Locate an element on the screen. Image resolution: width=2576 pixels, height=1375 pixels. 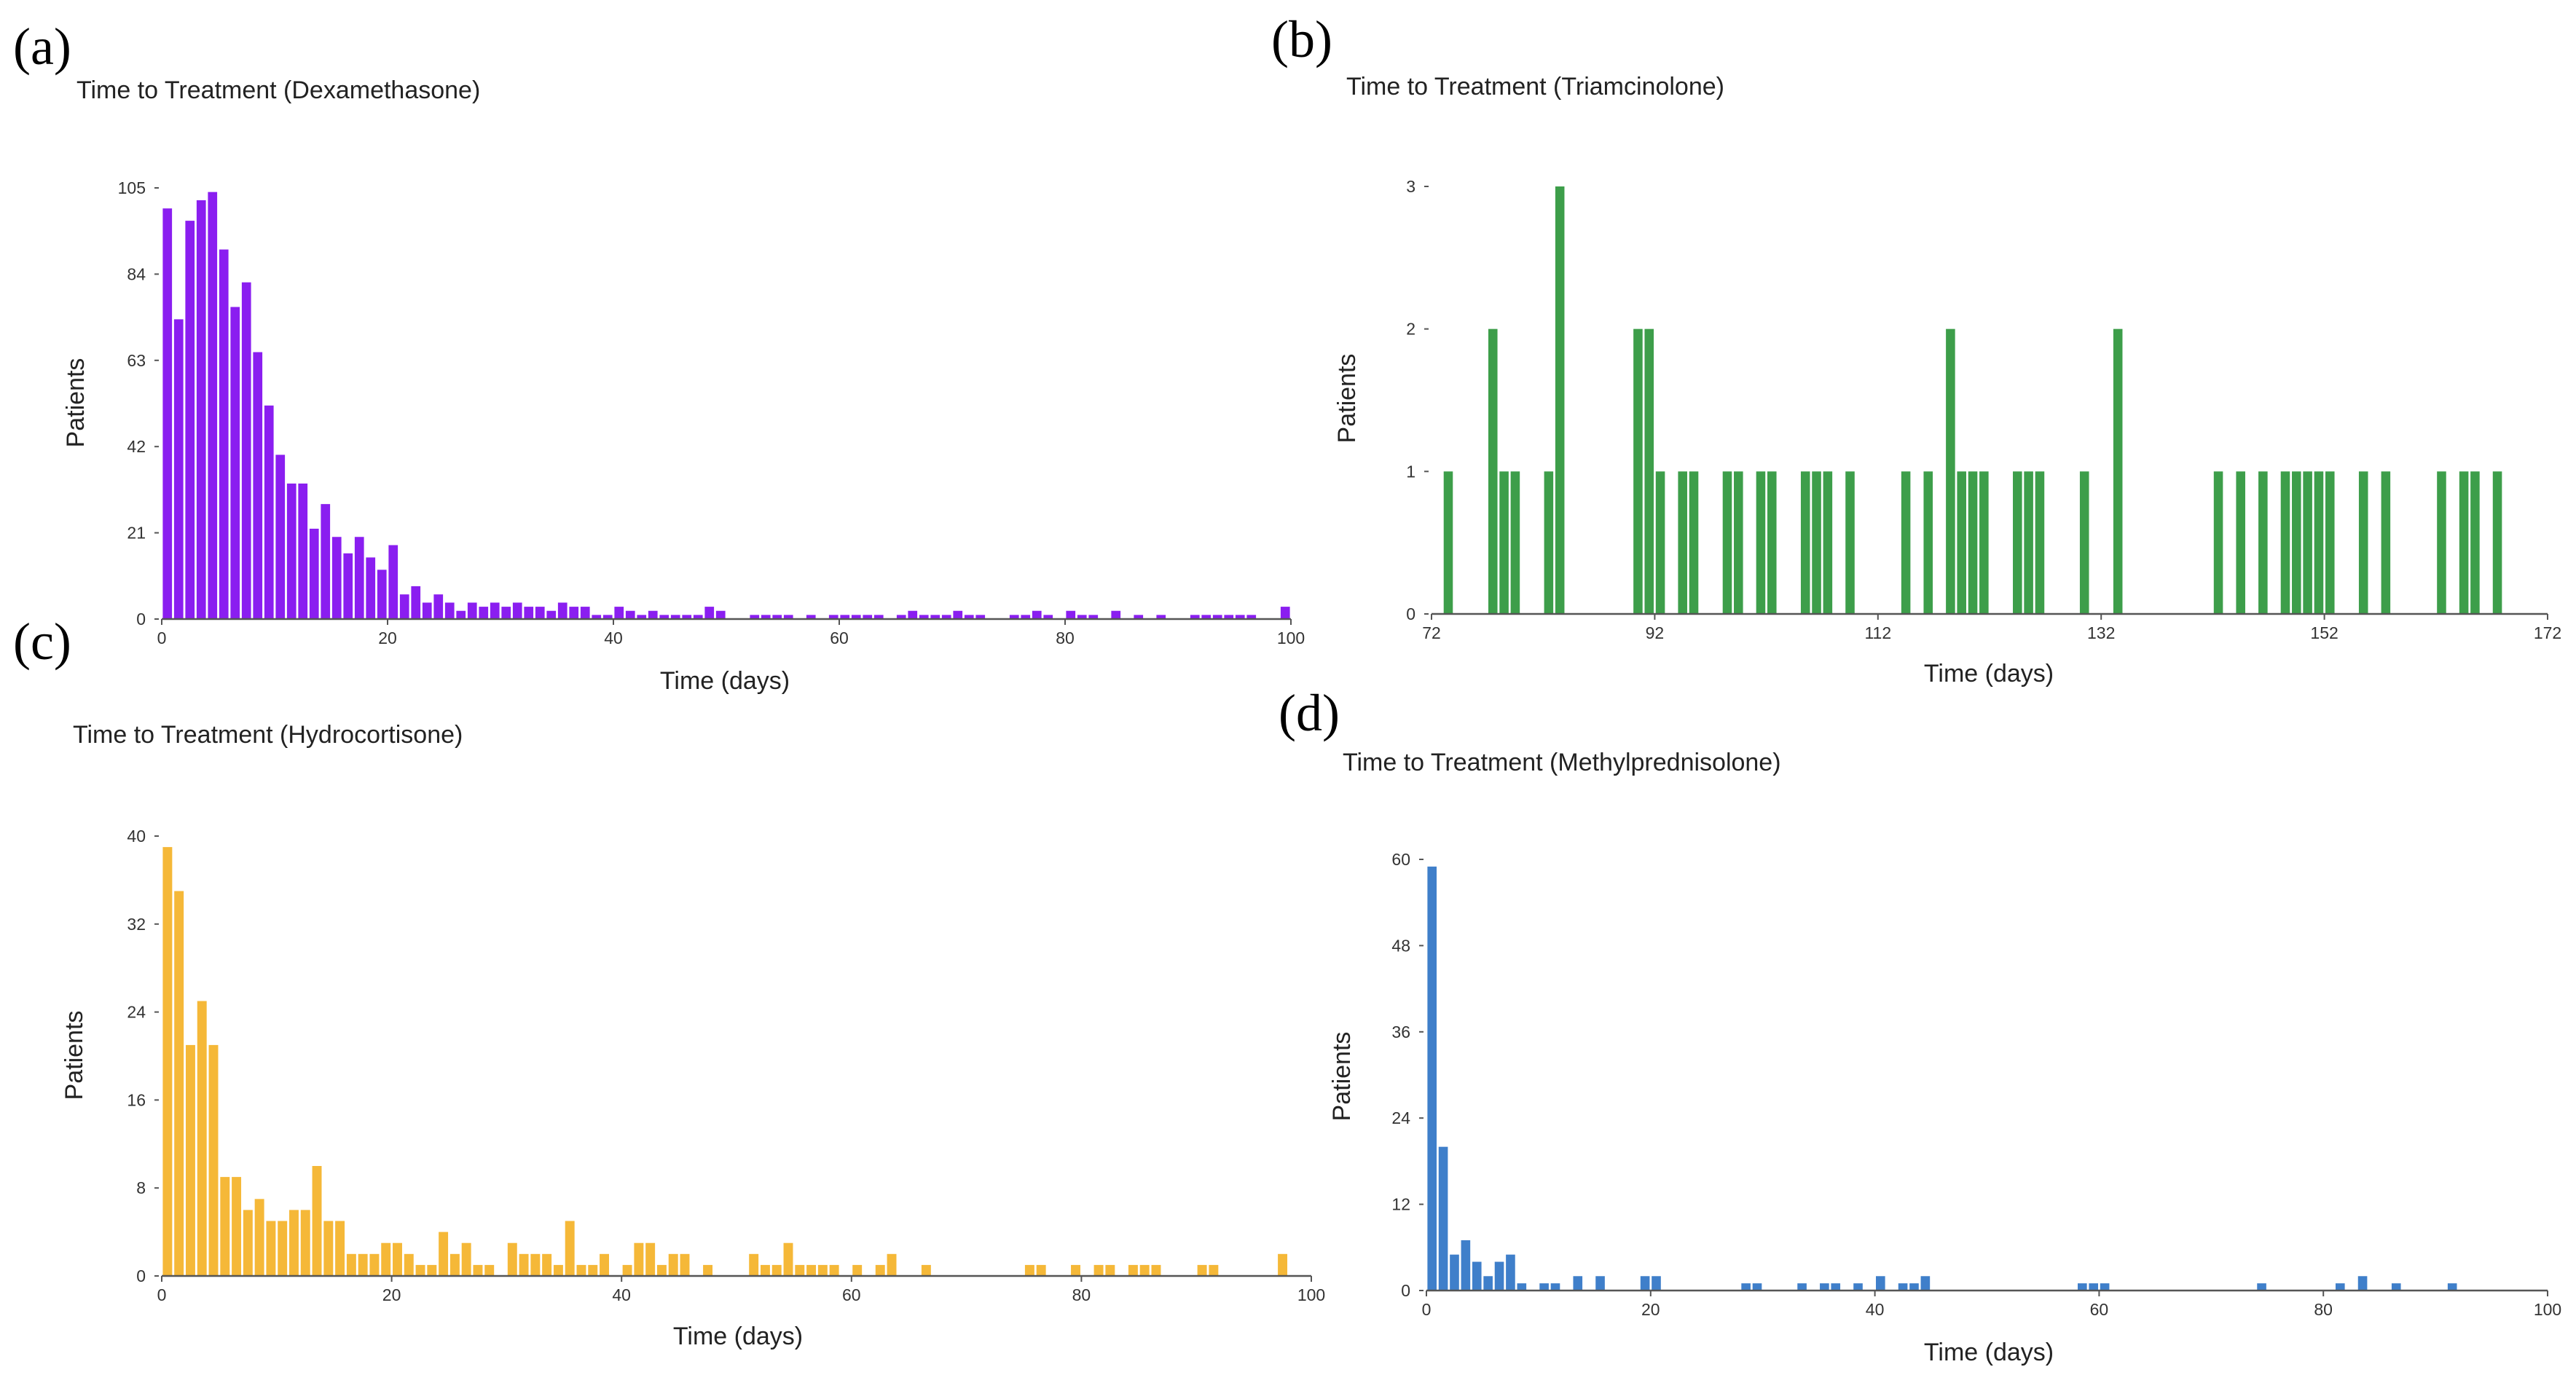
y-tick-label: 16 is located at coordinates (136, 1099).